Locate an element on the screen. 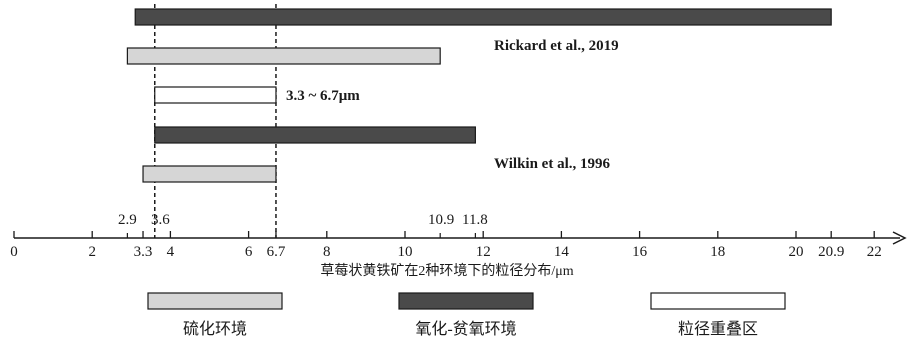 The width and height of the screenshot is (914, 346). tick-label: 14 is located at coordinates (562, 252).